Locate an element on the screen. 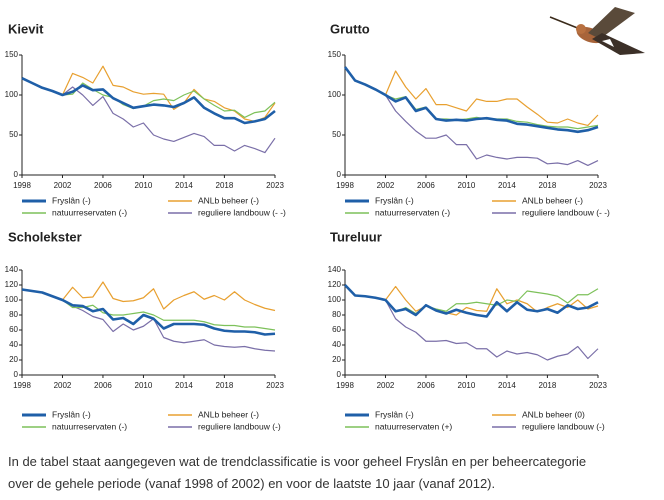  legend-label: natuurreservaten (+) is located at coordinates (413, 426).